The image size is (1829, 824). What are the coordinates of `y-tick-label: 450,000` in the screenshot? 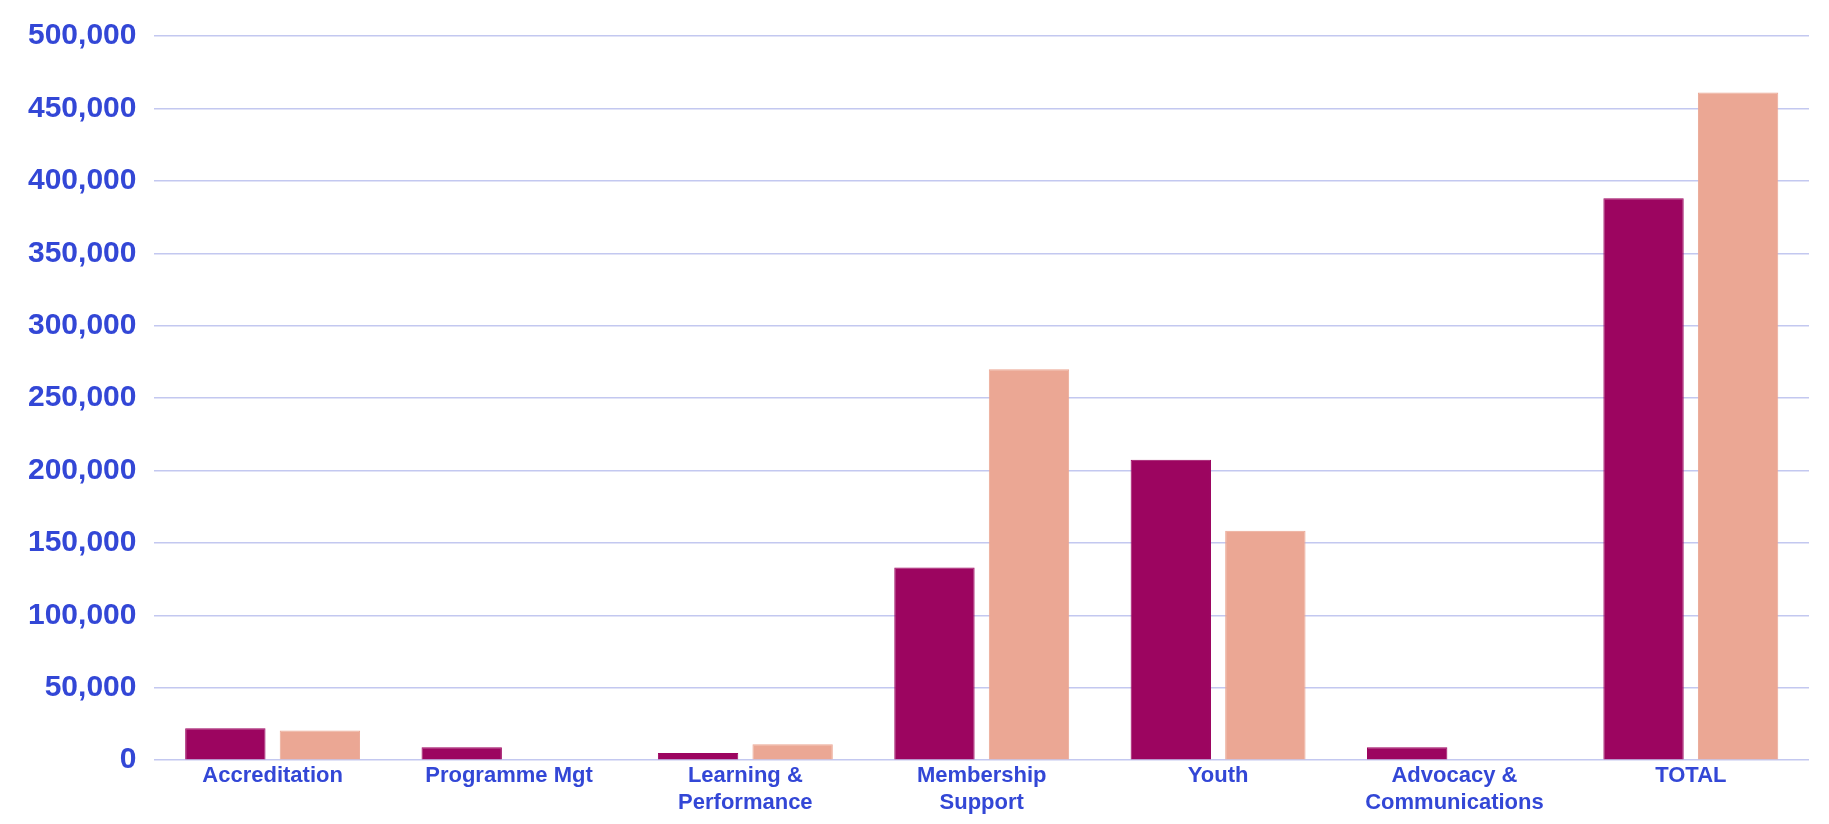 It's located at (82, 106).